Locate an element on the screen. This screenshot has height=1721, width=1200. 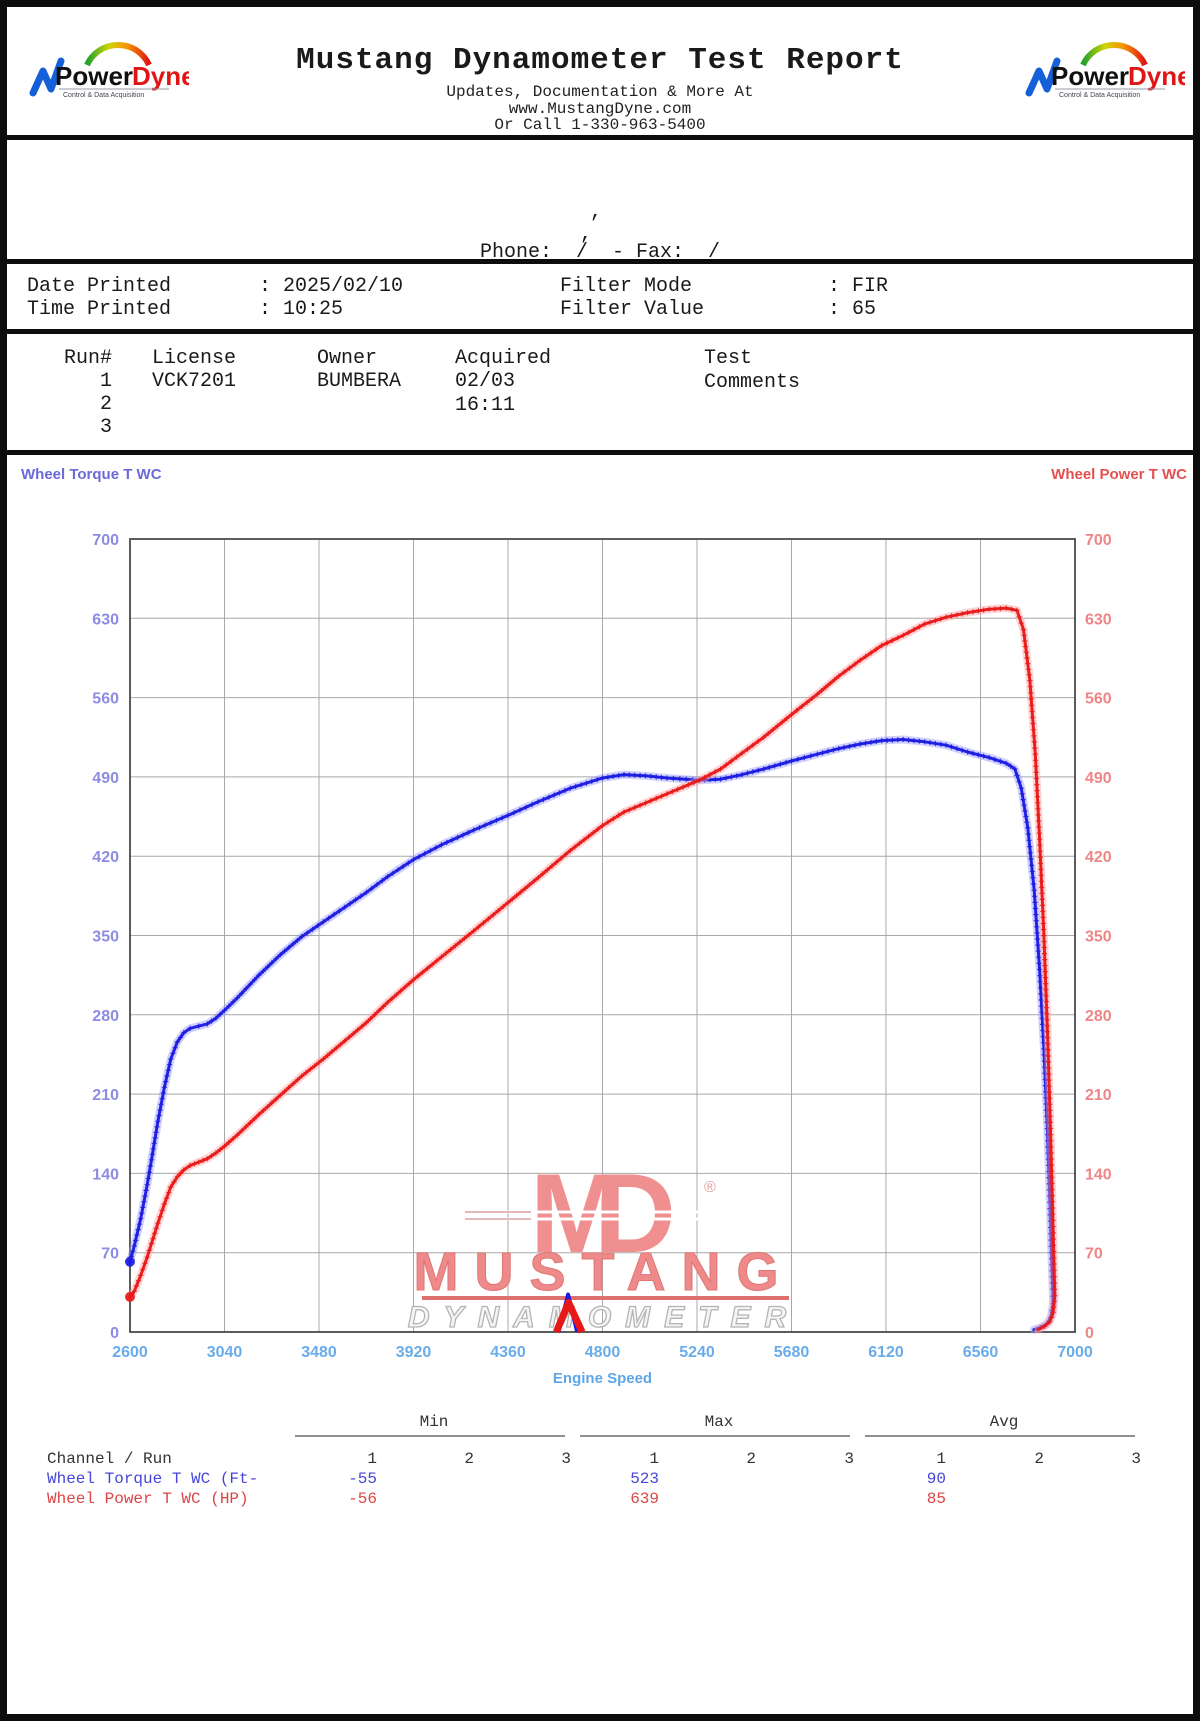
filter-mode-row: Filter Mode: FIR is located at coordinates (724, 287).